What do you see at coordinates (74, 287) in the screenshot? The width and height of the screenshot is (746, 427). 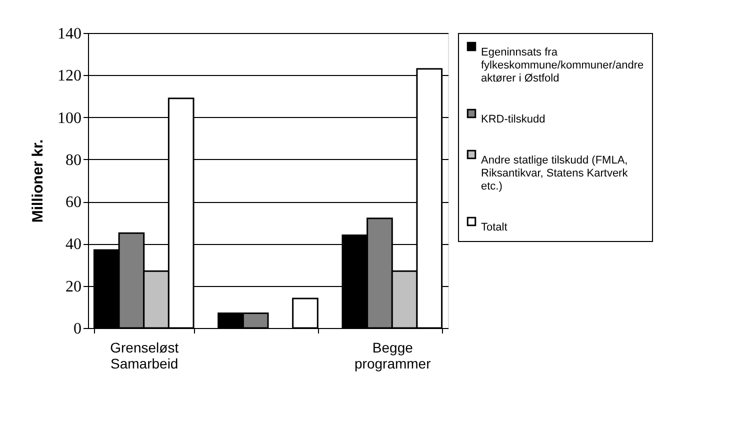 I see `y-tick-label: 20` at bounding box center [74, 287].